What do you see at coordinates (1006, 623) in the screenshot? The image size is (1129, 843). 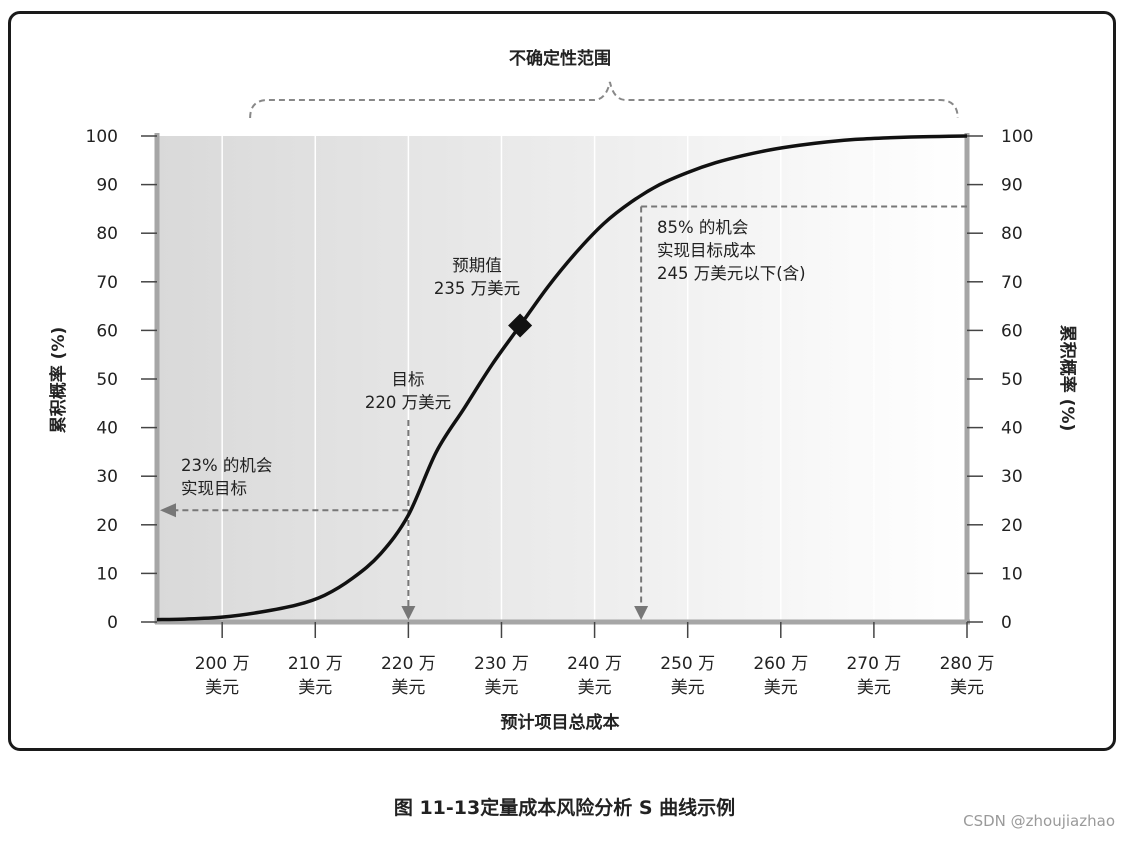 I see `y-tick-label-right: 0` at bounding box center [1006, 623].